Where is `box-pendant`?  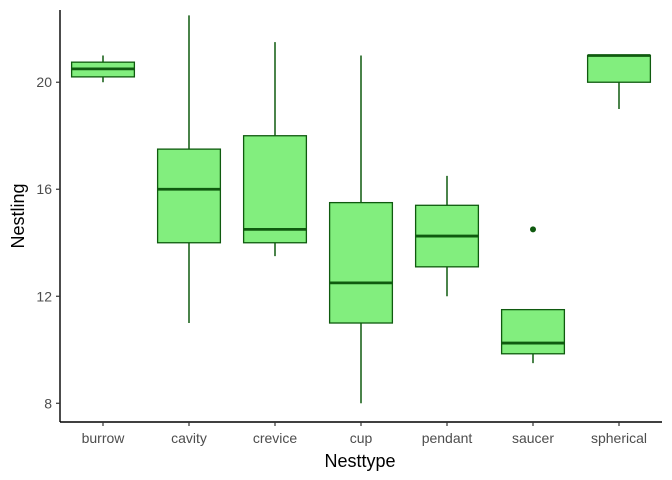
box-pendant is located at coordinates (447, 236).